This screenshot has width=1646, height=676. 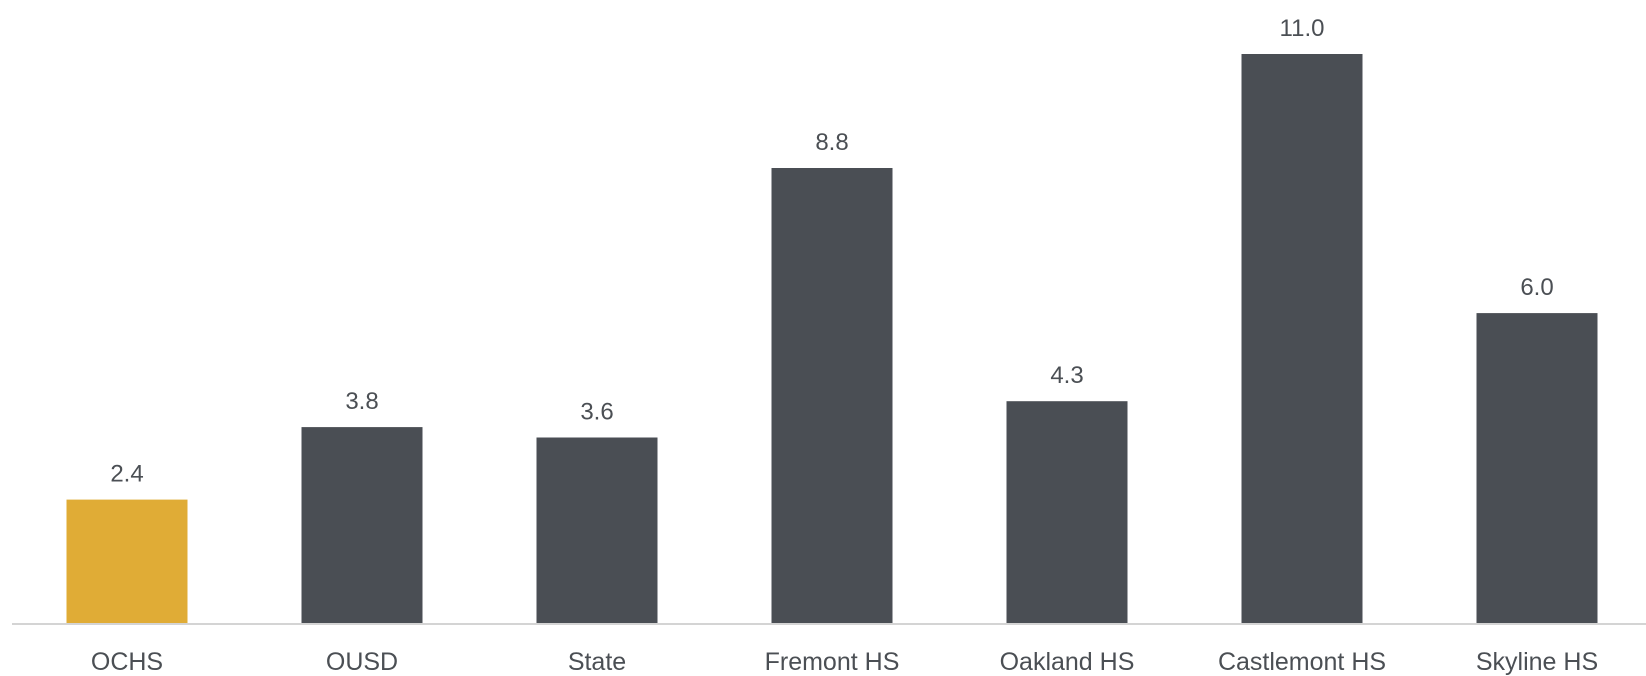 I want to click on category-label: OCHS, so click(x=127, y=662).